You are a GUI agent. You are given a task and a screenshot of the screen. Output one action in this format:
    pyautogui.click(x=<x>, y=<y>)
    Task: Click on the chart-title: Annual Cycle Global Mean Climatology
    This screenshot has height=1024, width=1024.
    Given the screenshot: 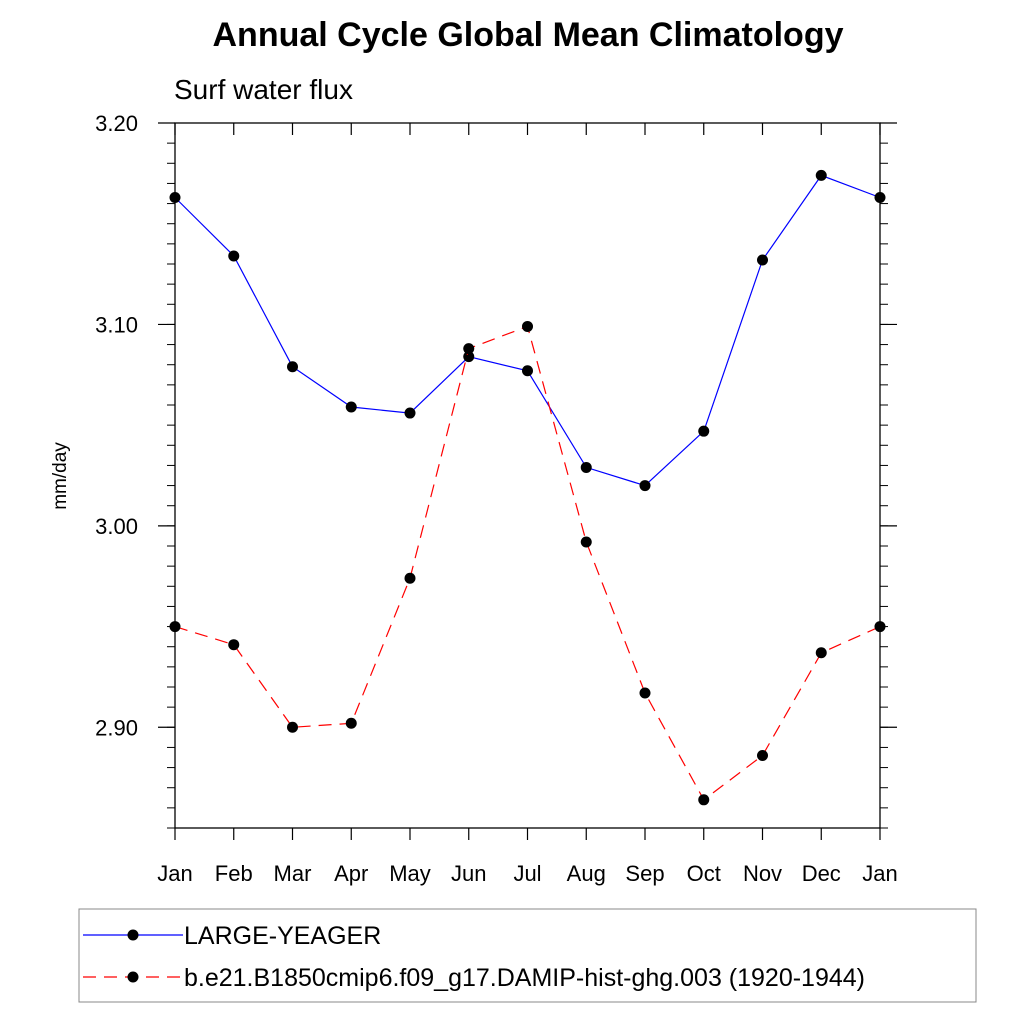 What is the action you would take?
    pyautogui.click(x=528, y=35)
    